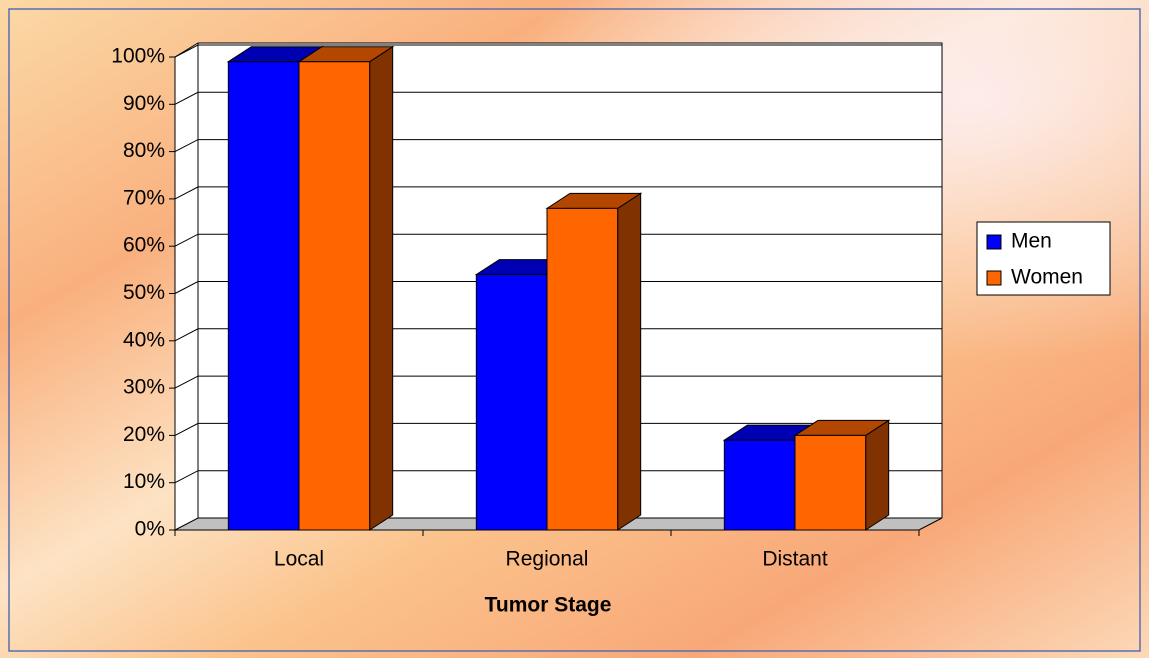 Image resolution: width=1149 pixels, height=663 pixels. Describe the element at coordinates (144, 434) in the screenshot. I see `y-tick-label: 20%` at that location.